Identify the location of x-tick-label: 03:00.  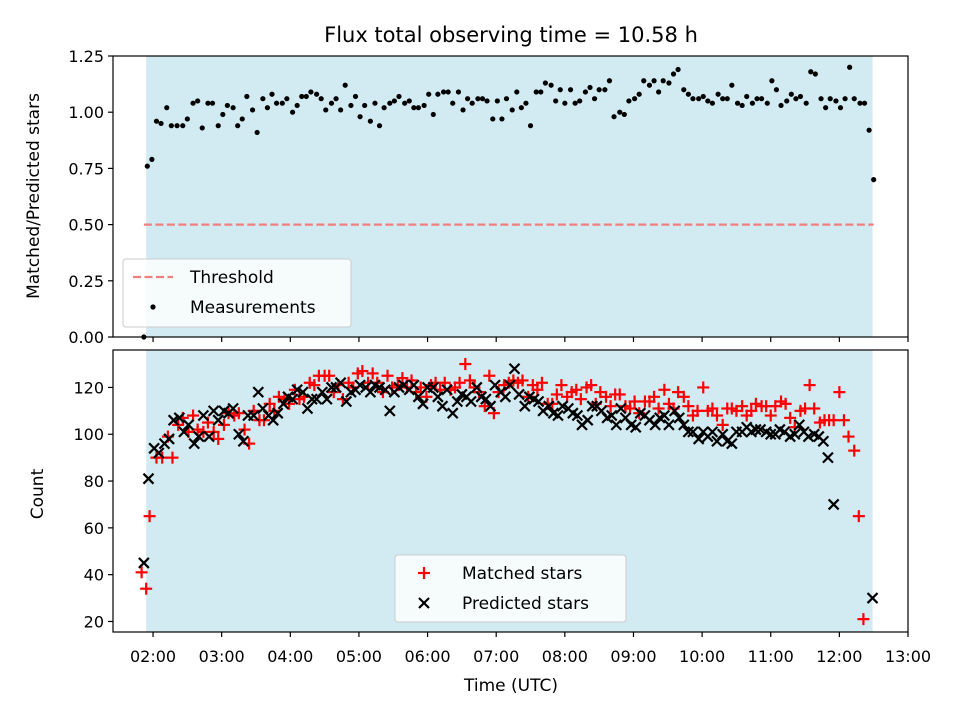
(222, 656).